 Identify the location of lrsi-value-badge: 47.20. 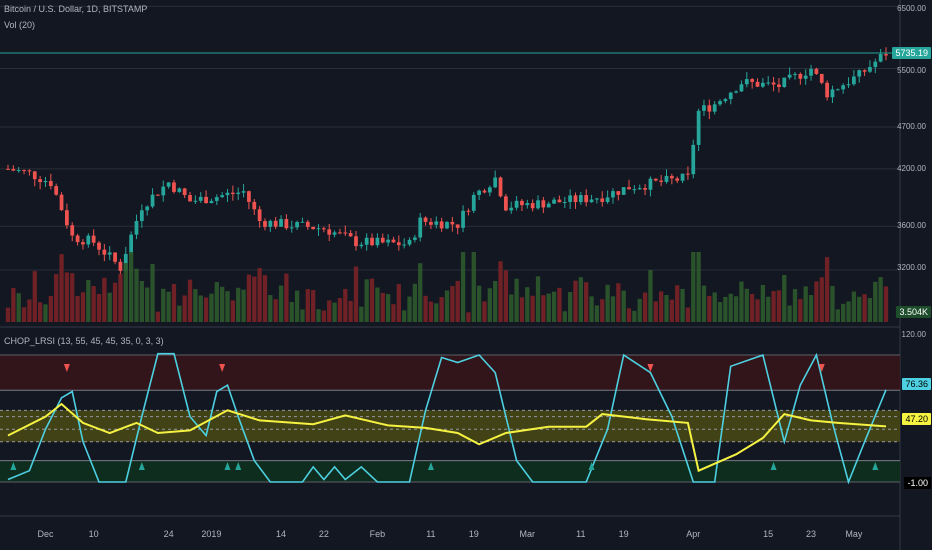
(916, 419).